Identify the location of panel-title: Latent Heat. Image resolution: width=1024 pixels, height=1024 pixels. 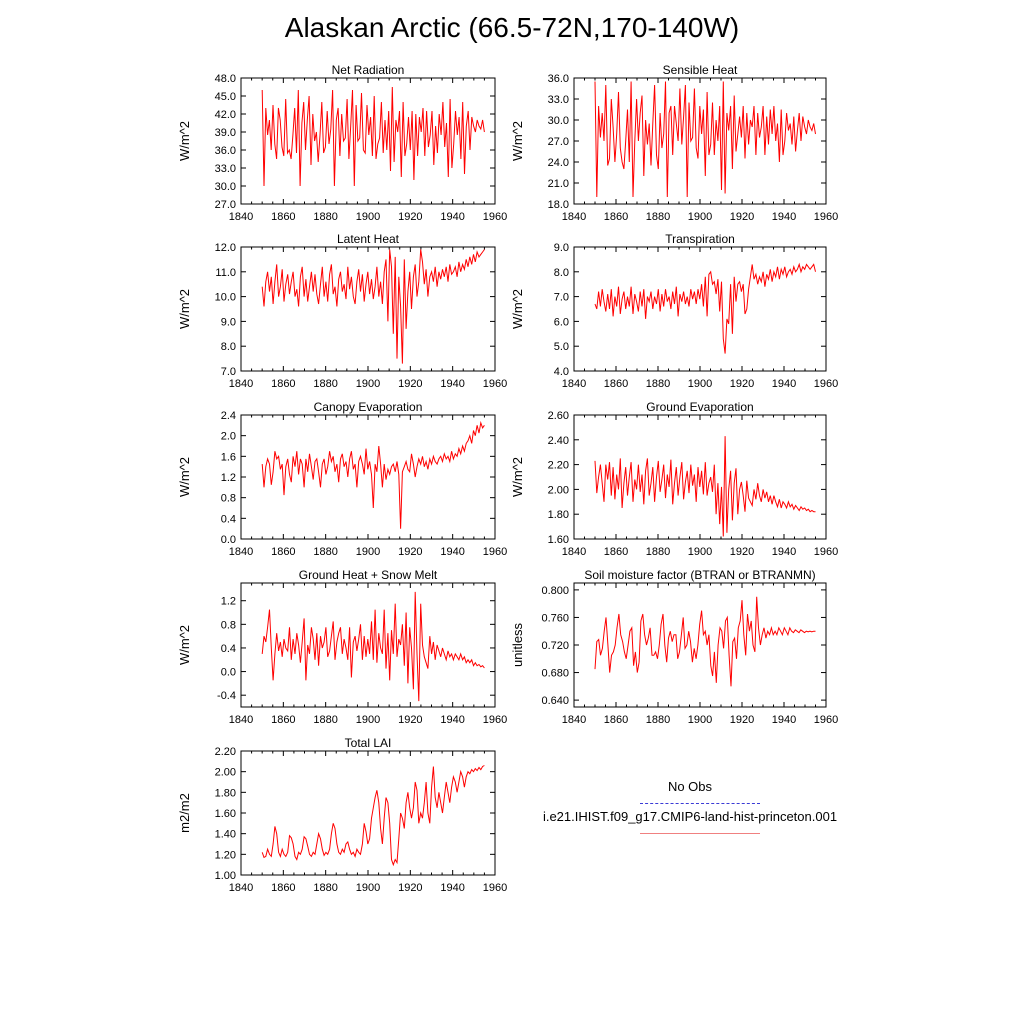
(368, 239).